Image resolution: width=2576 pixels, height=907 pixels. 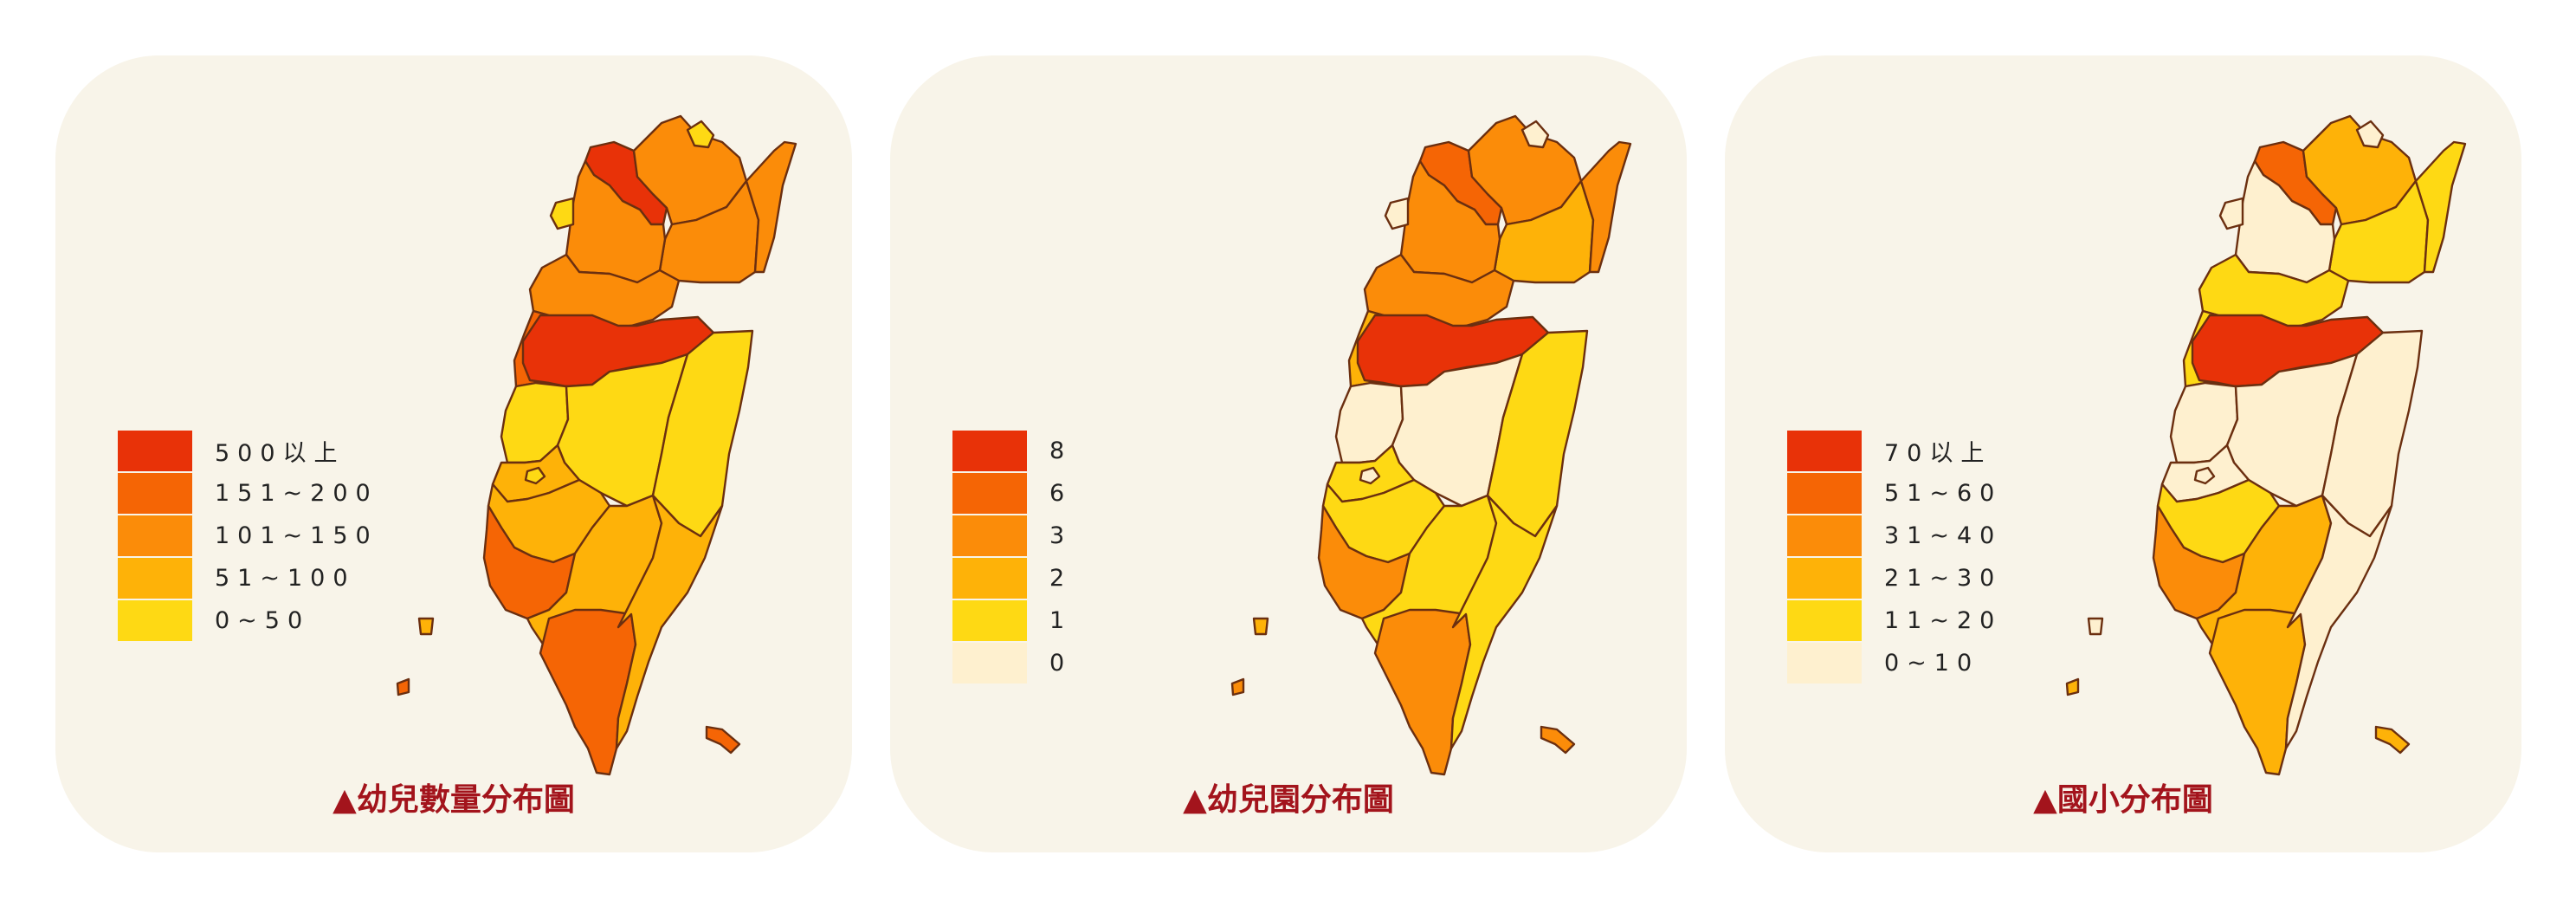 I want to click on legend-label: 3, so click(x=1061, y=535).